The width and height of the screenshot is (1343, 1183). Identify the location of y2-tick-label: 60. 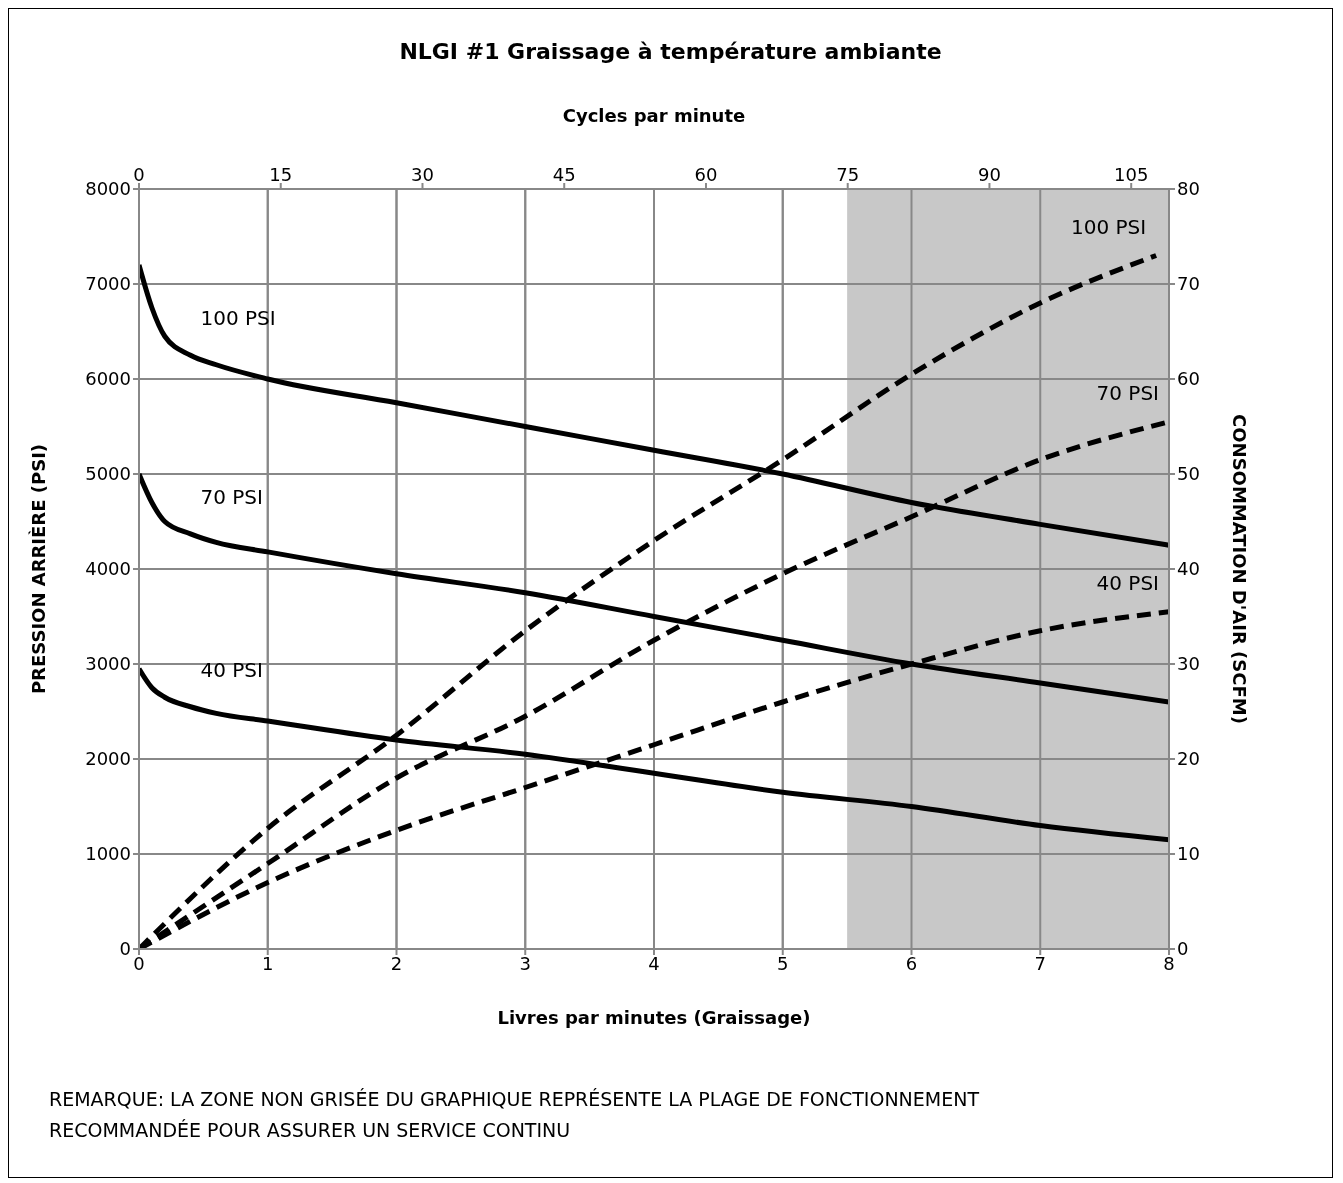
(1188, 379).